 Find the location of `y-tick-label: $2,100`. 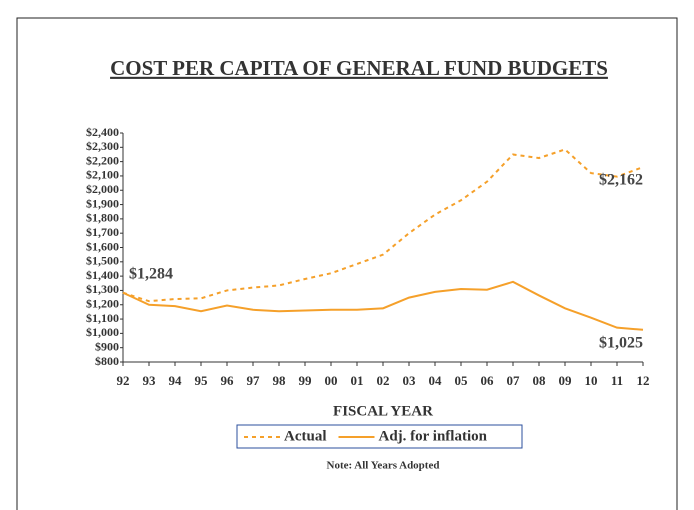

y-tick-label: $2,100 is located at coordinates (102, 175).